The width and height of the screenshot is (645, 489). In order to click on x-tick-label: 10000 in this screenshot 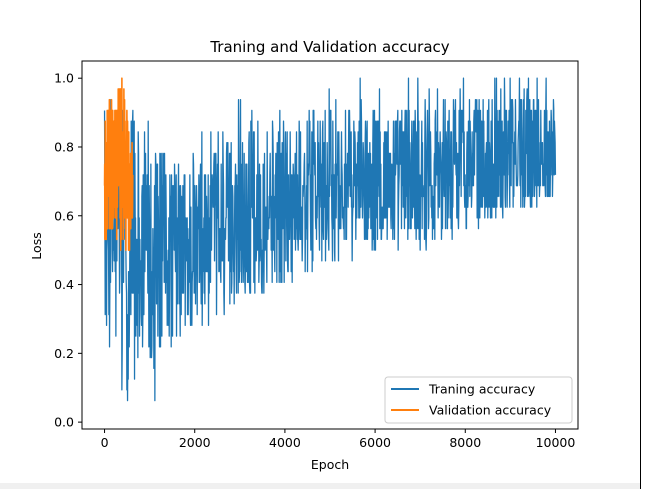, I will do `click(556, 442)`.